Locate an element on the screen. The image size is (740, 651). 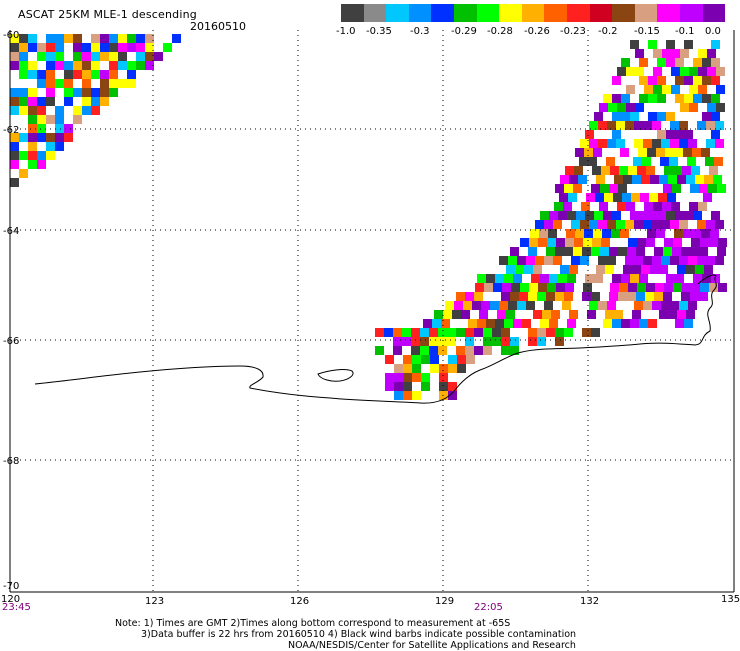
lat-label-68: -68 is located at coordinates (11, 461).